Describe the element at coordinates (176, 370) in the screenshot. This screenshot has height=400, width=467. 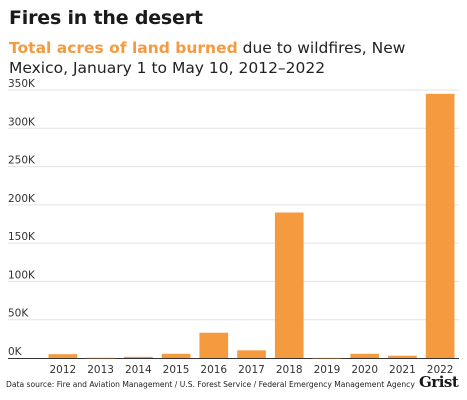
I see `x-tick-label: 2015` at that location.